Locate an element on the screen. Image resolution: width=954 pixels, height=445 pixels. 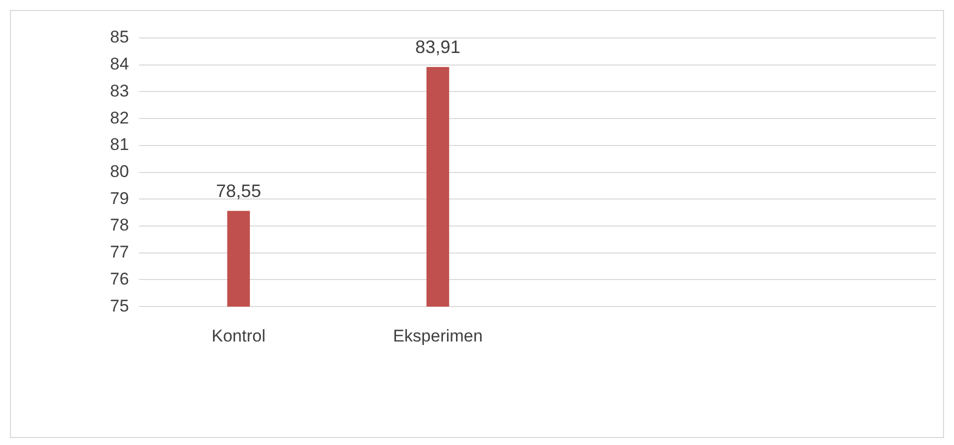
y-tick-label: 77 is located at coordinates (119, 252).